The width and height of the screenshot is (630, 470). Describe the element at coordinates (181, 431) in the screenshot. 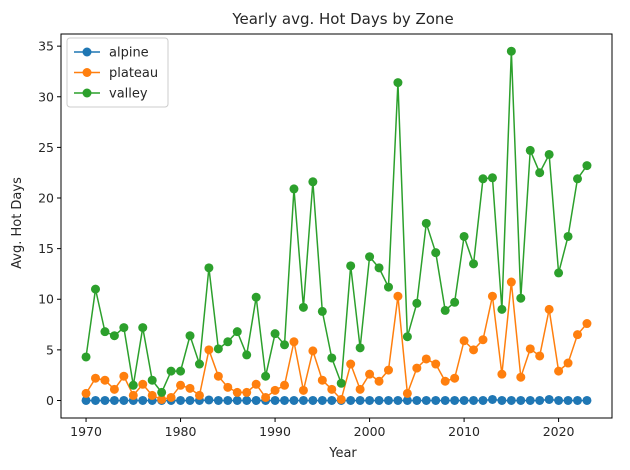

I see `x-tick-label: 1980` at that location.